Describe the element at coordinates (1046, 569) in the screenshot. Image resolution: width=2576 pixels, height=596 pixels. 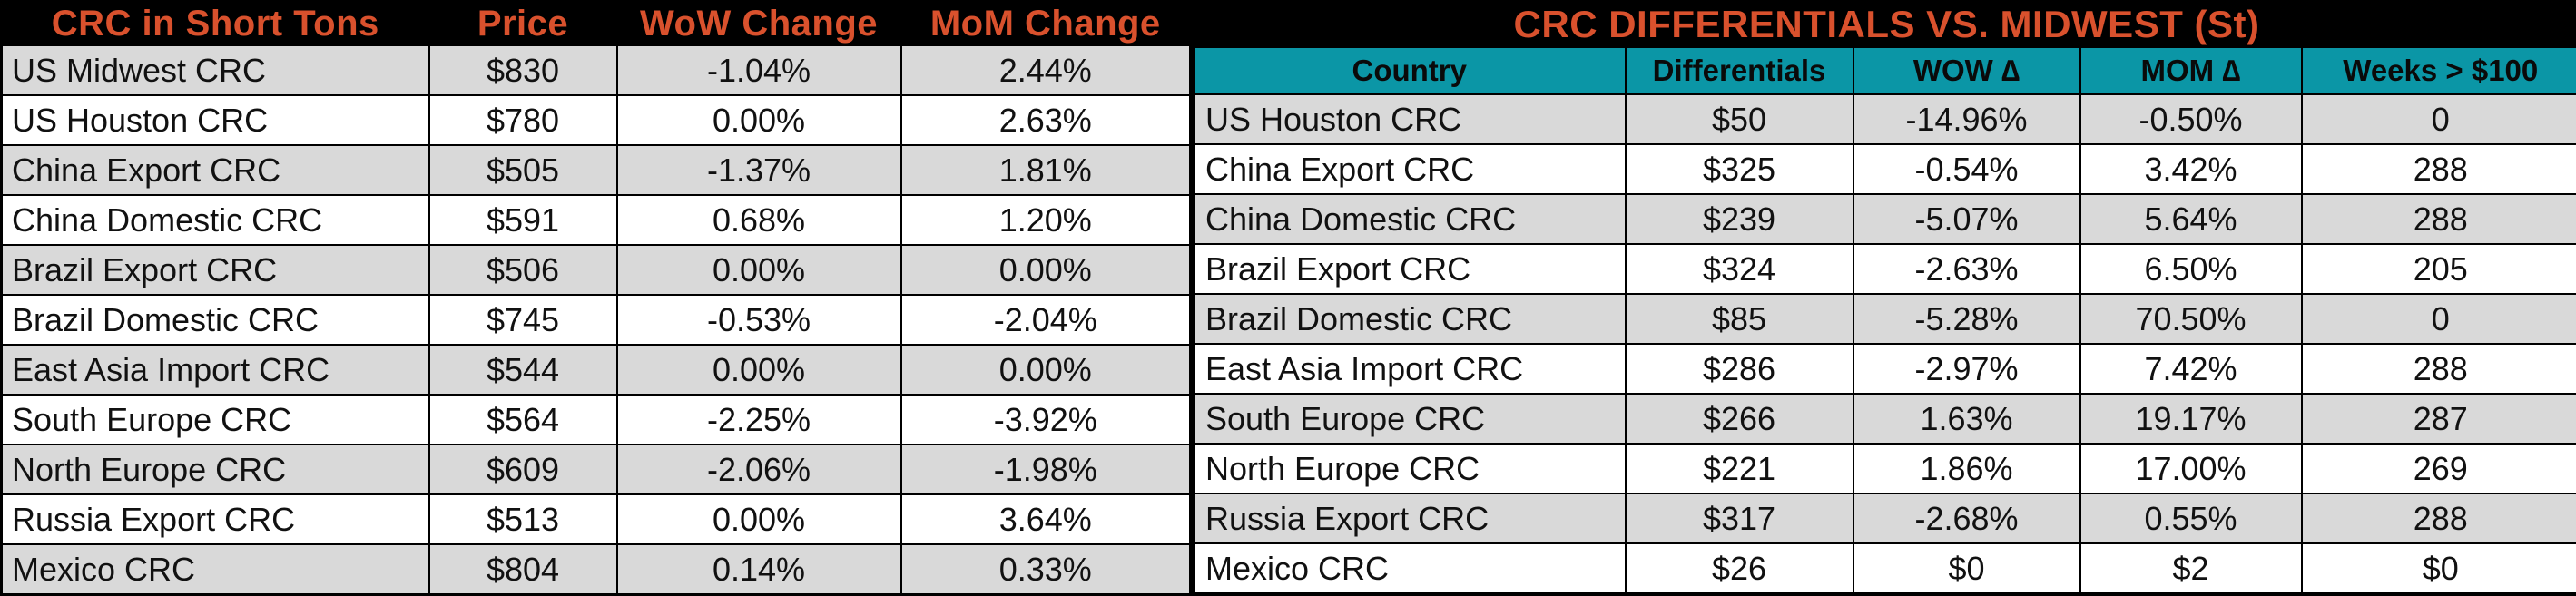
I see `mom-change-cell: 0.33%` at that location.